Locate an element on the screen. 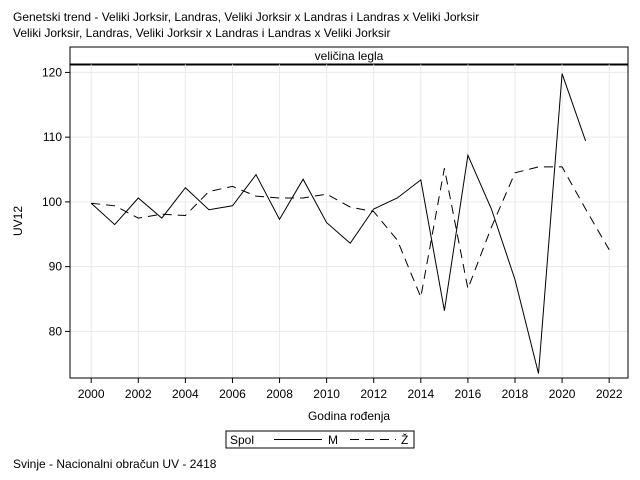 This screenshot has height=480, width=640. panel-header-label: veličina legla is located at coordinates (349, 56).